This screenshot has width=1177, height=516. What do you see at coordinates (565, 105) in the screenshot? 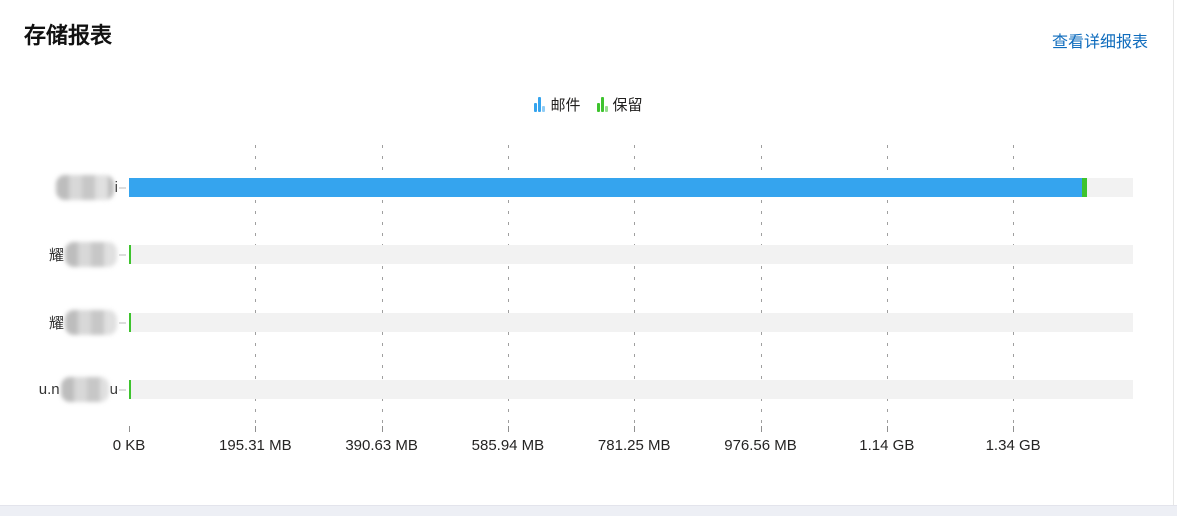
I see `legend-label-mail: 邮件` at bounding box center [565, 105].